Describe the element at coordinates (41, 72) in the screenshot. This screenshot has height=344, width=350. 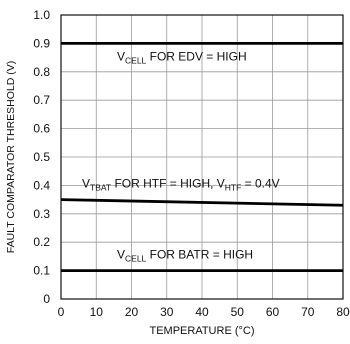
I see `y-tick-label: 0.8` at that location.